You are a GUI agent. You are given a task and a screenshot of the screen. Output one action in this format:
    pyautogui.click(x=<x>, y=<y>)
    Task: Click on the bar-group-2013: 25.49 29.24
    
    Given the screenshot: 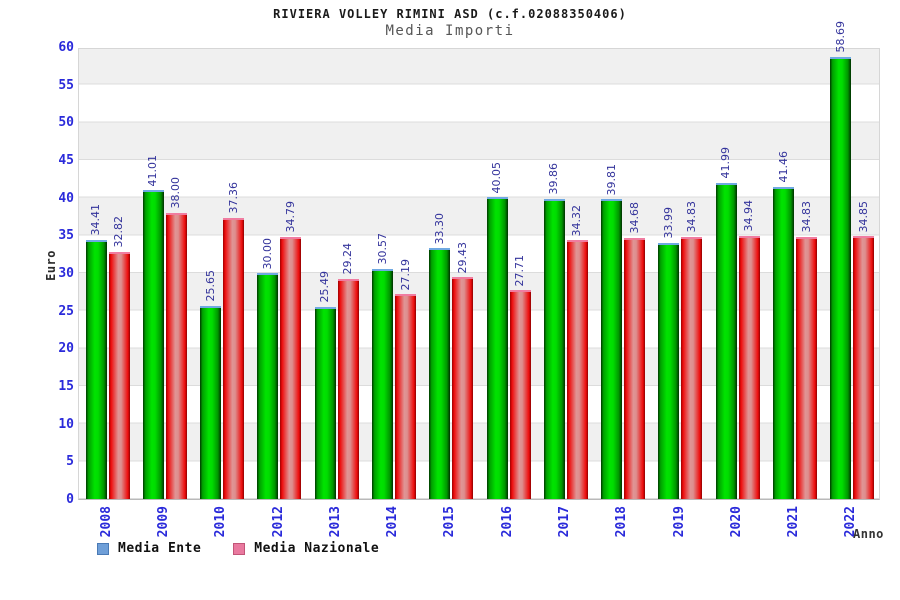 What is the action you would take?
    pyautogui.click(x=336, y=274)
    